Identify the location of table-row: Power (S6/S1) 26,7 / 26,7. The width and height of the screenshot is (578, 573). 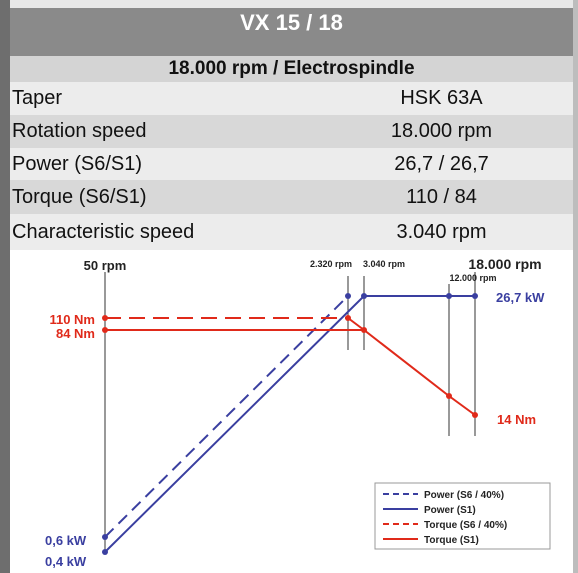
(291, 164).